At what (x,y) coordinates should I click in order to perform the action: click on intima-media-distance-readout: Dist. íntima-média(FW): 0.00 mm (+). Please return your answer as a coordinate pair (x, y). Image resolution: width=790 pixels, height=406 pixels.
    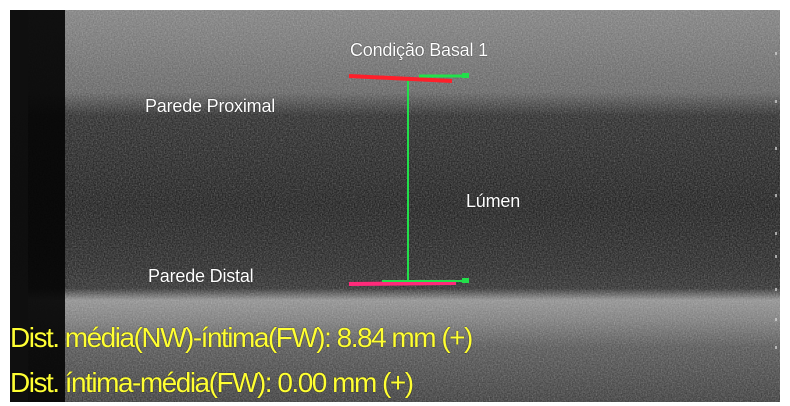
    Looking at the image, I should click on (212, 382).